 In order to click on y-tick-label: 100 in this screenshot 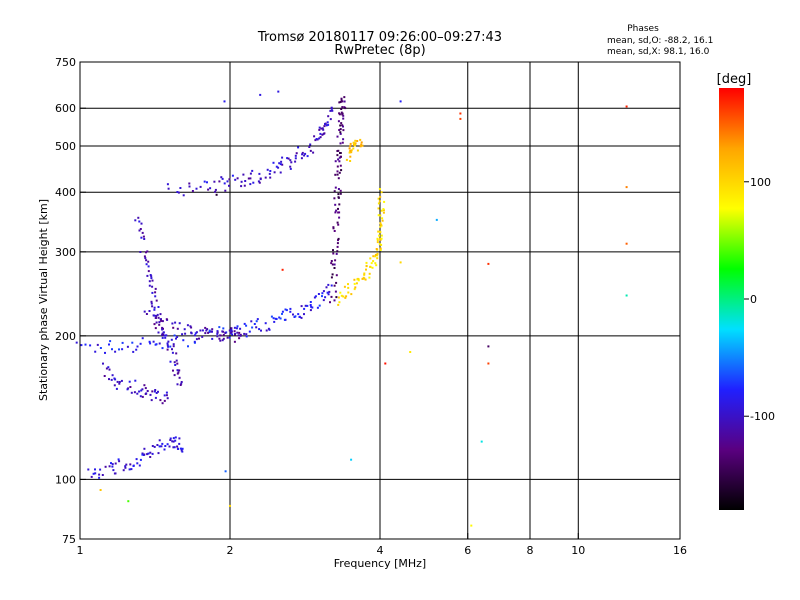, I will do `click(65, 479)`.